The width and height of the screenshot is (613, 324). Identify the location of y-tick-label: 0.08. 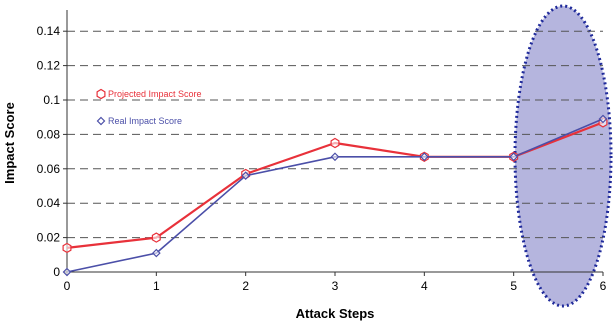
(49, 134).